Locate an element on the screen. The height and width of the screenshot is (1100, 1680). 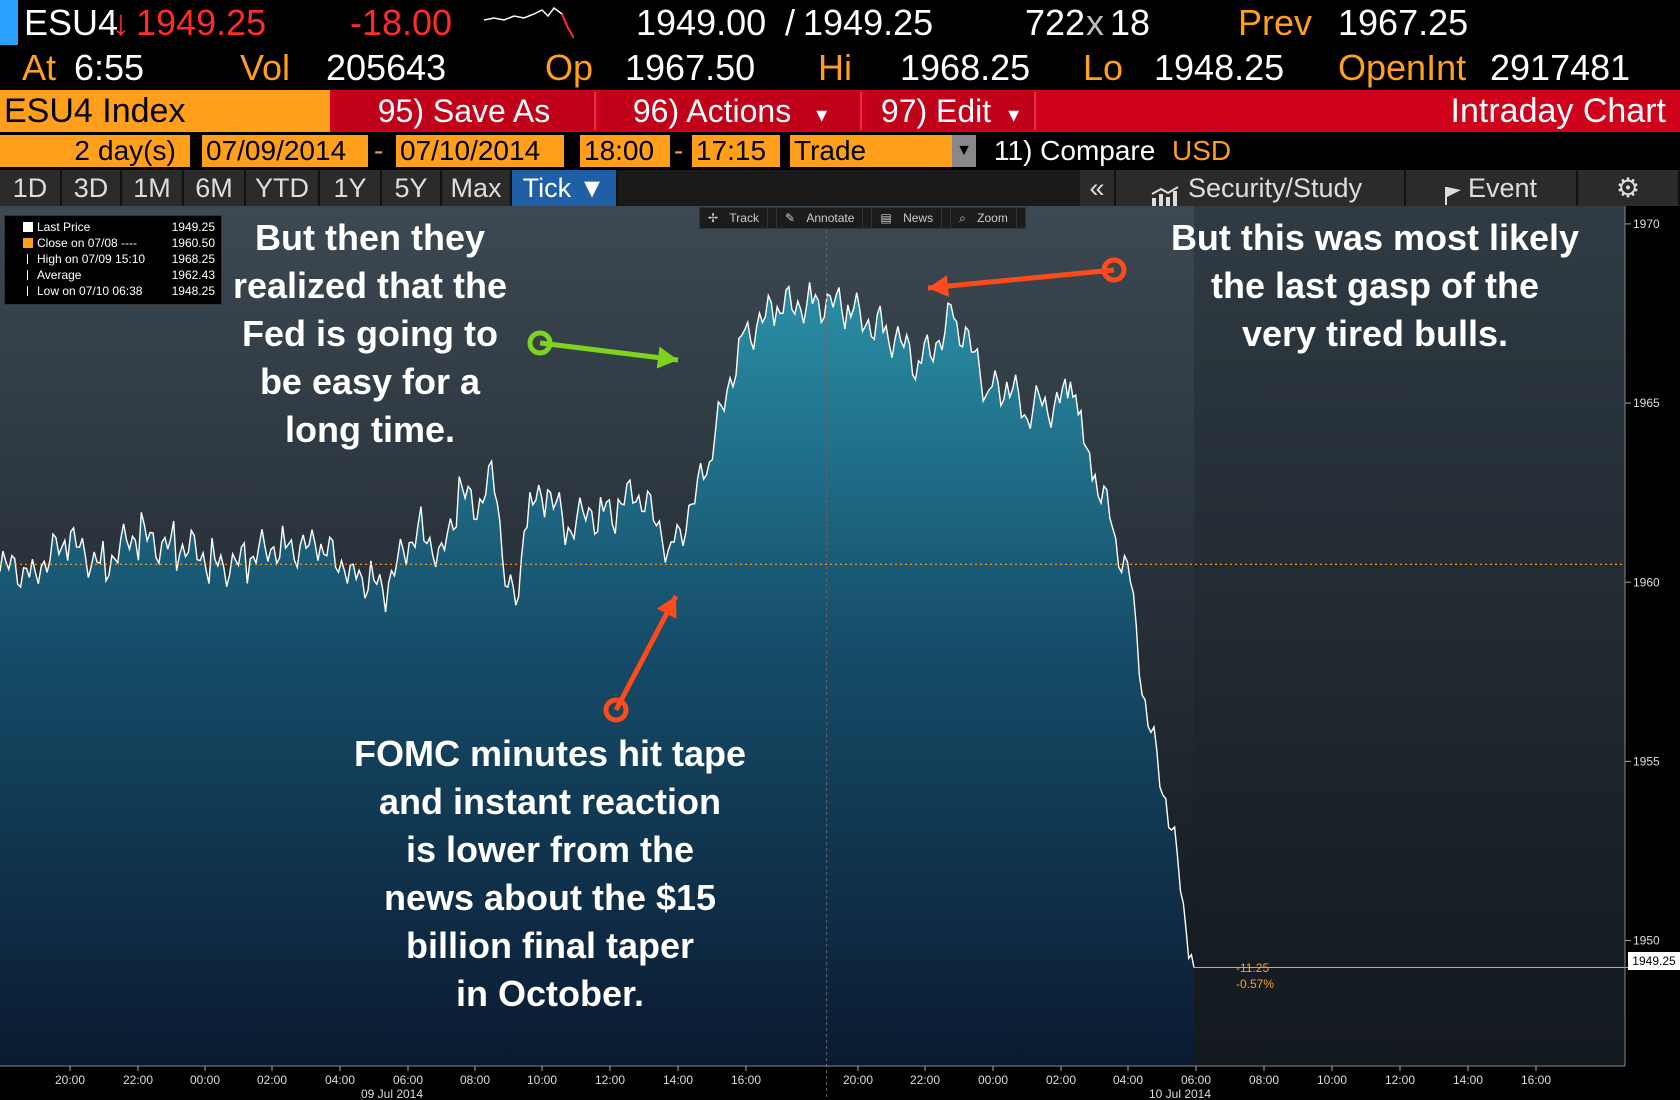
open-label: Op is located at coordinates (569, 67).